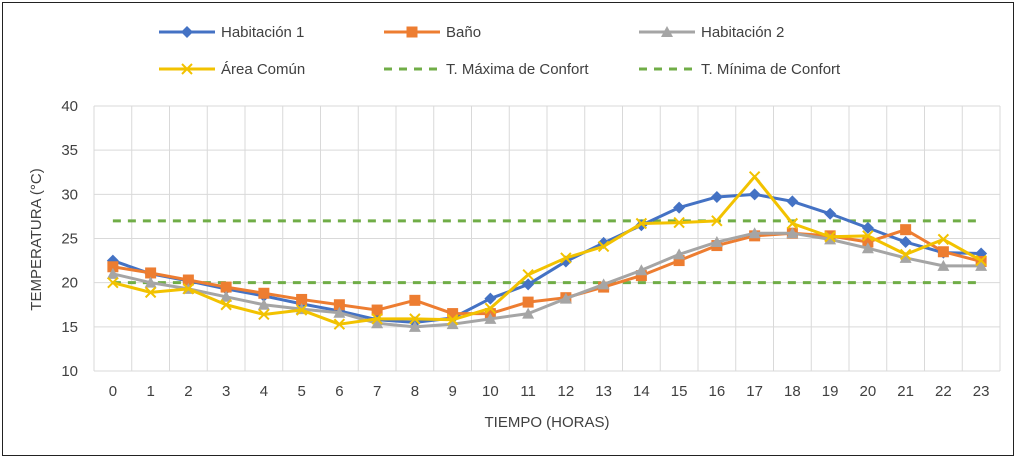  I want to click on y-tick-label: 20, so click(69, 283).